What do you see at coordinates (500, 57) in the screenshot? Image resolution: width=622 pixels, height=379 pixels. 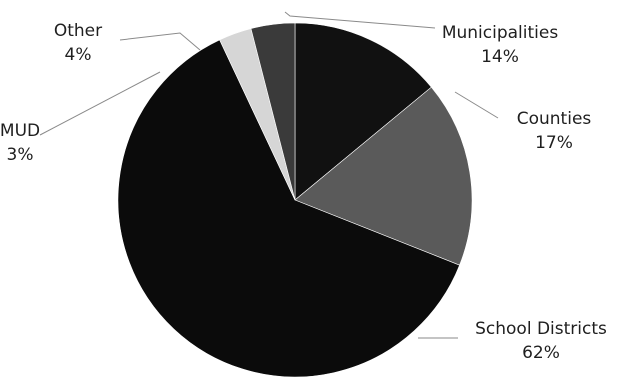 I see `slice-value-label: 14%` at bounding box center [500, 57].